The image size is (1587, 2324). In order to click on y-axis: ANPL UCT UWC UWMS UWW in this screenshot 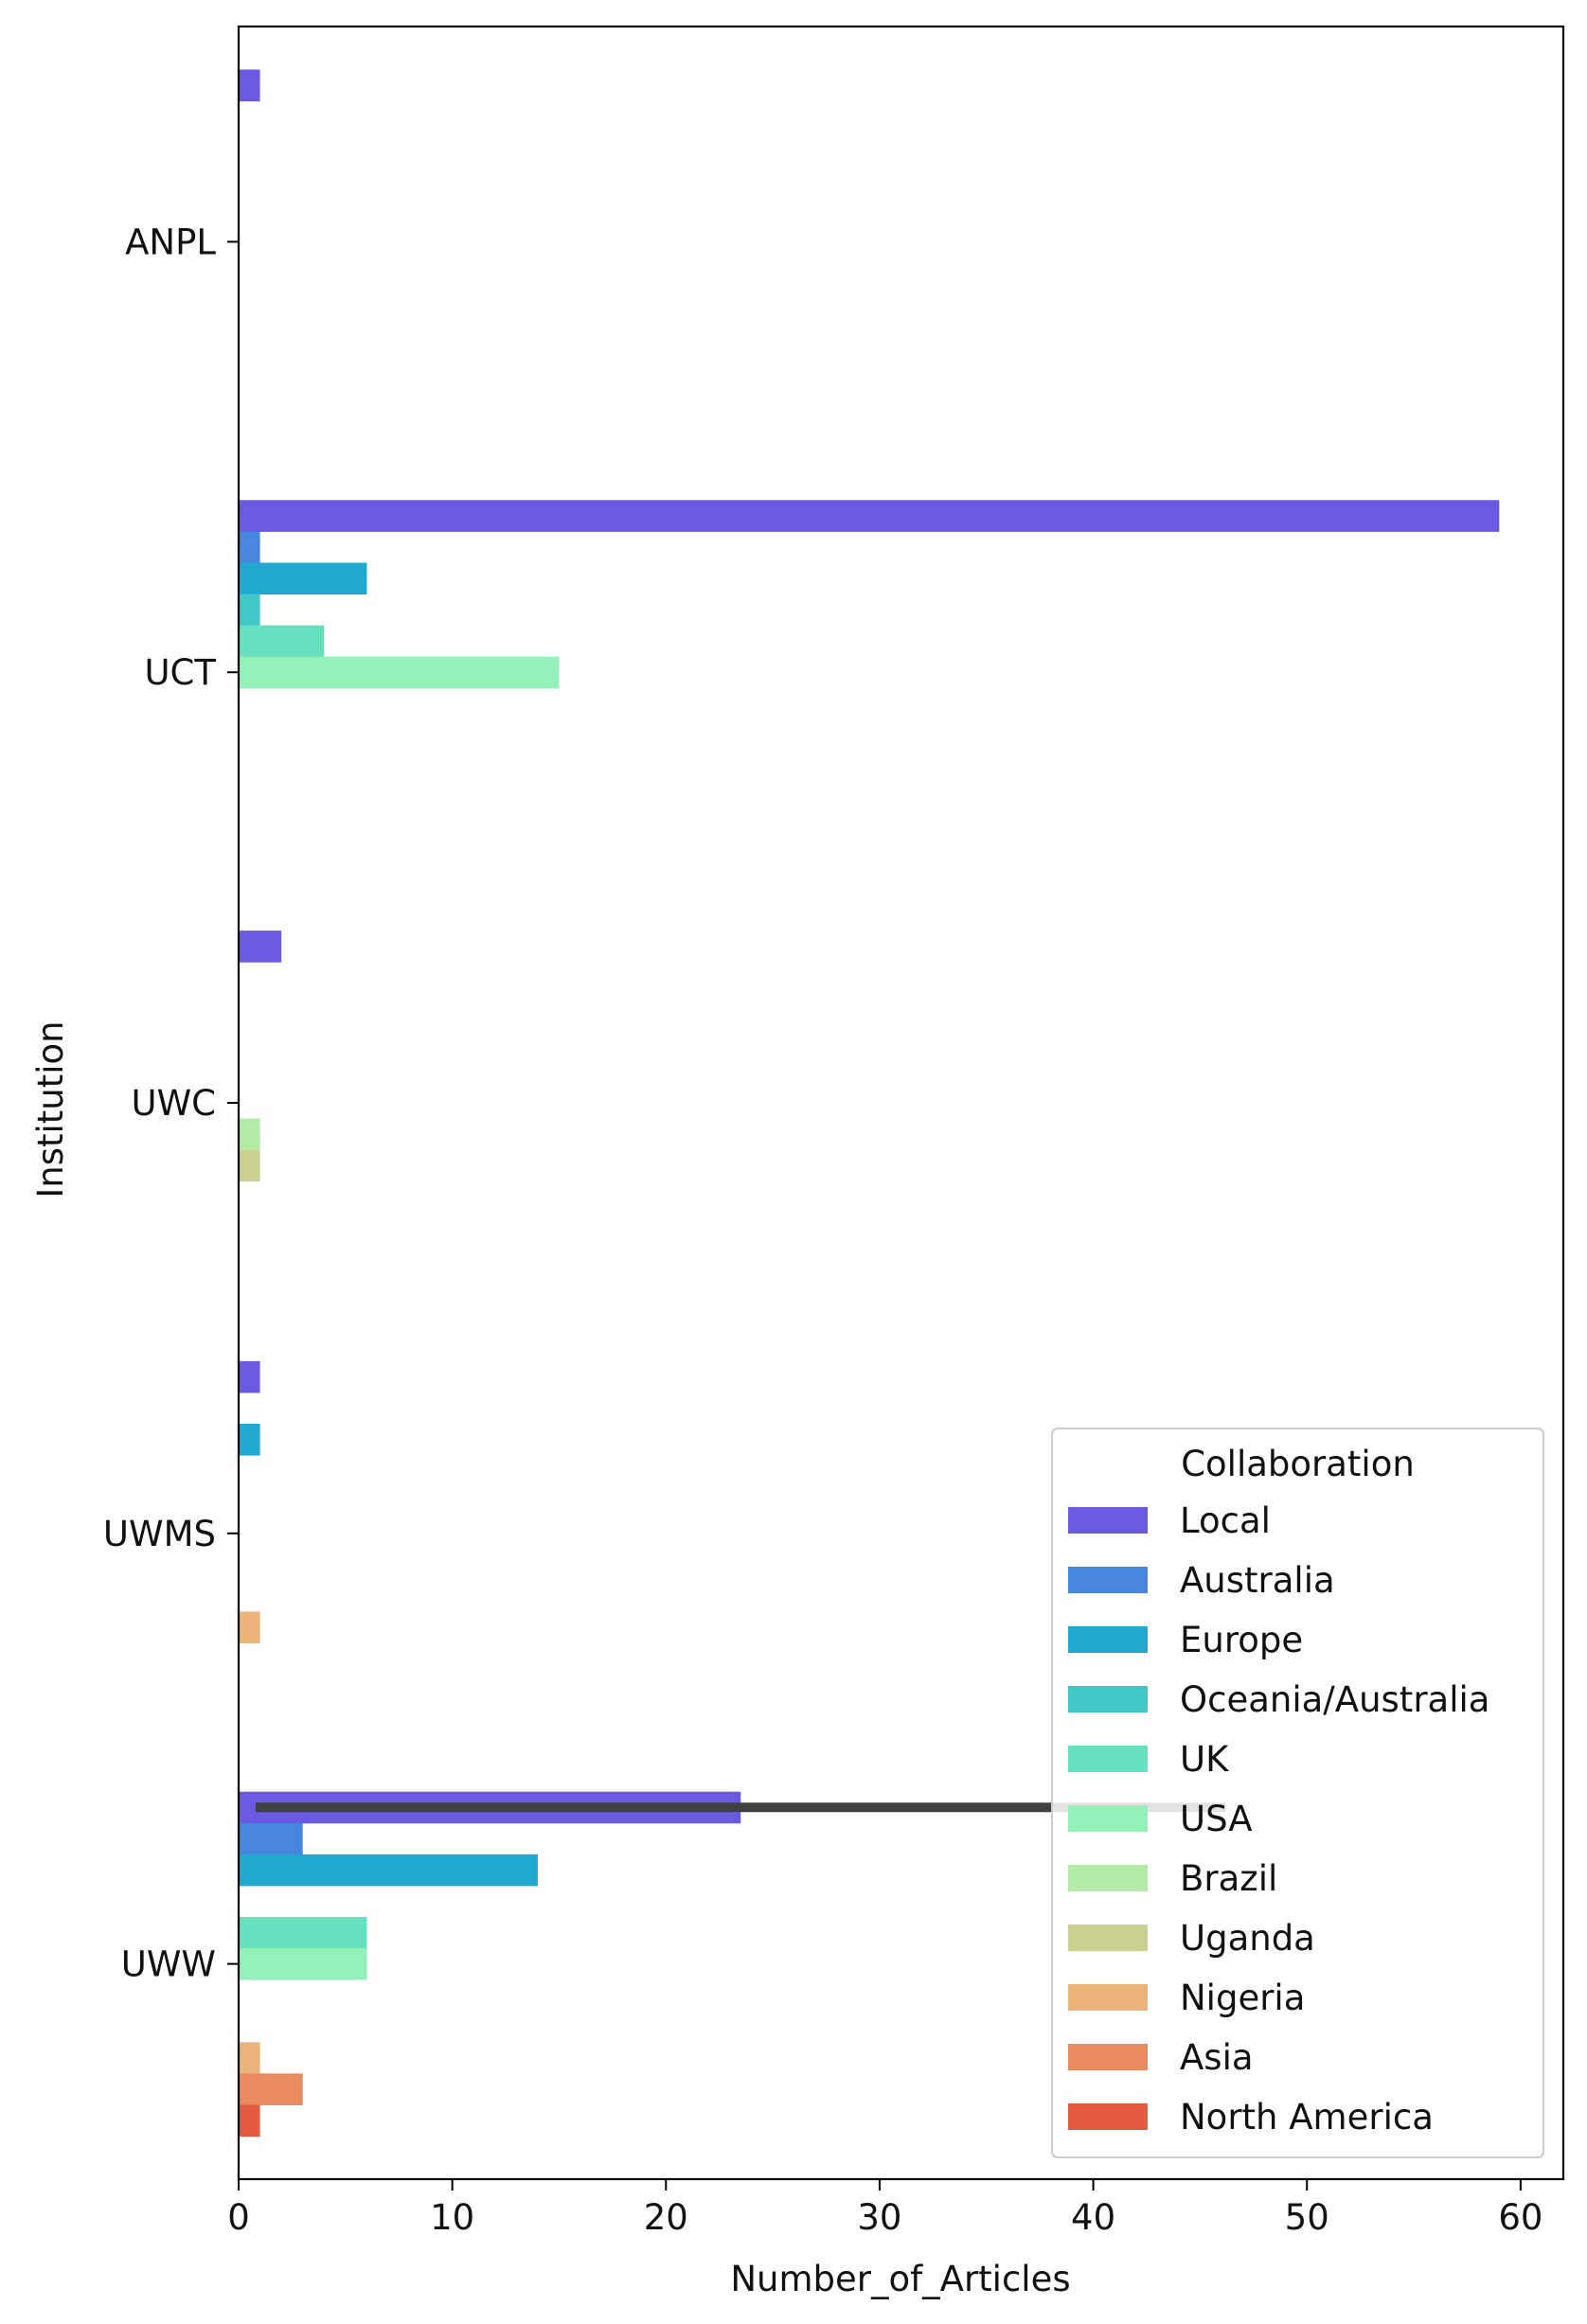, I will do `click(171, 1104)`.